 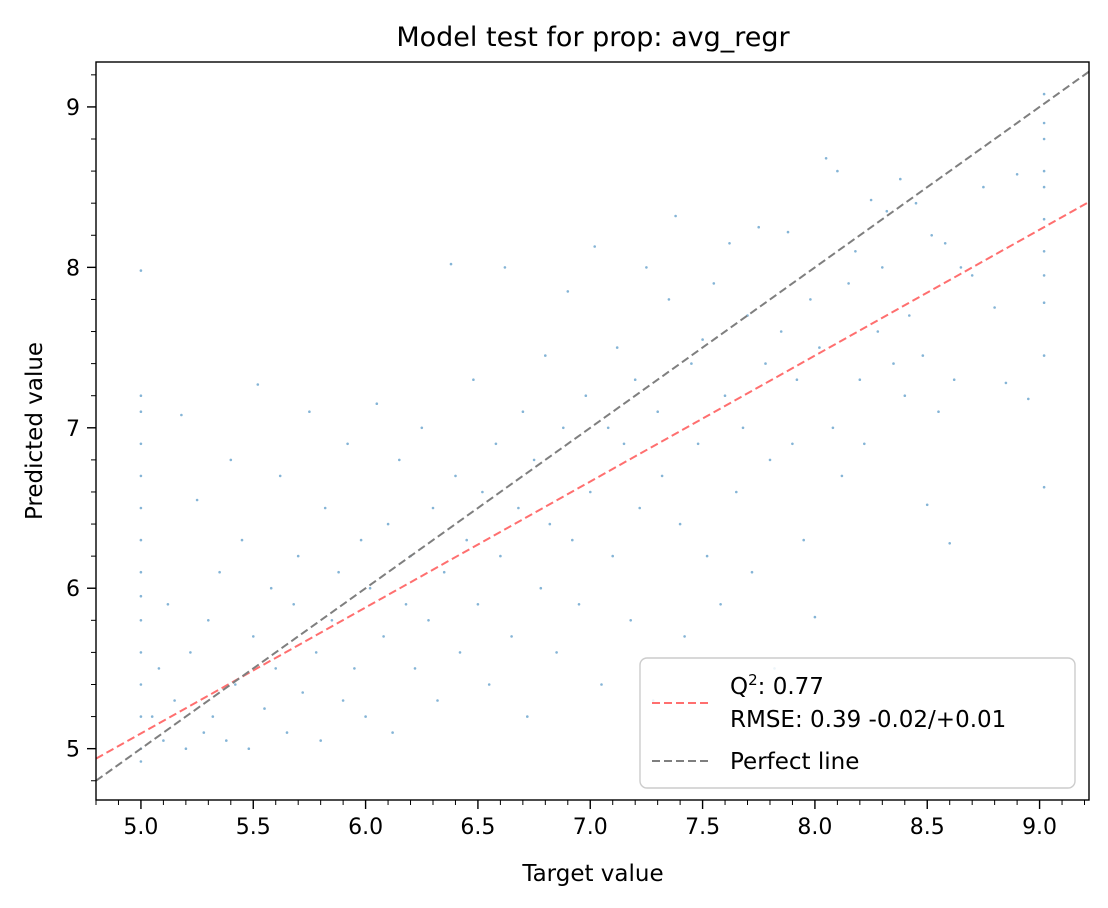 What do you see at coordinates (477, 827) in the screenshot?
I see `x-tick-label: 6.5` at bounding box center [477, 827].